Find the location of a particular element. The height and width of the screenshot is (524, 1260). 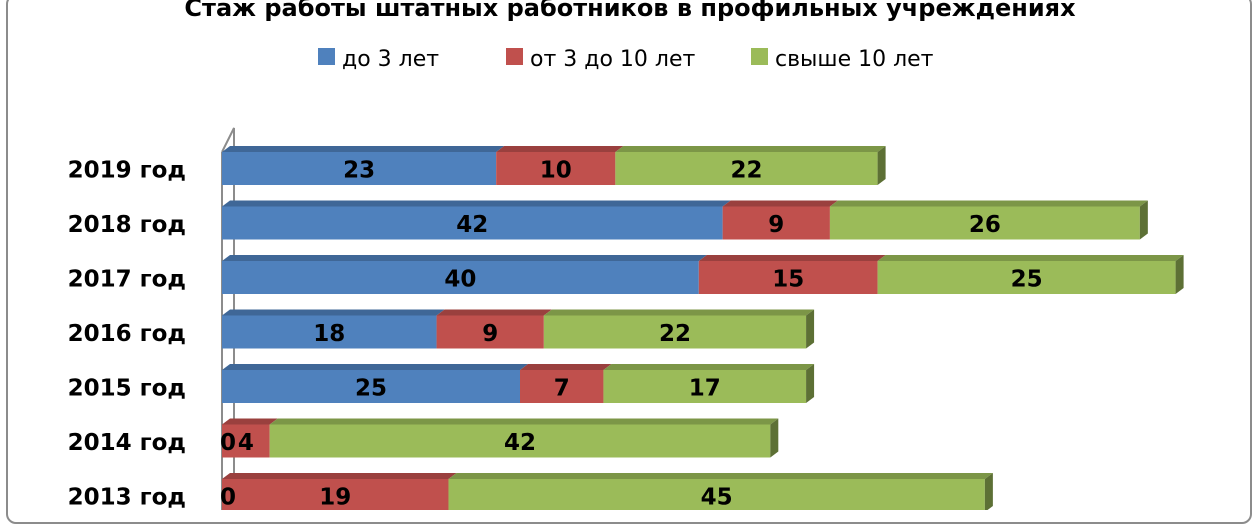

data-label: 18 is located at coordinates (329, 334).